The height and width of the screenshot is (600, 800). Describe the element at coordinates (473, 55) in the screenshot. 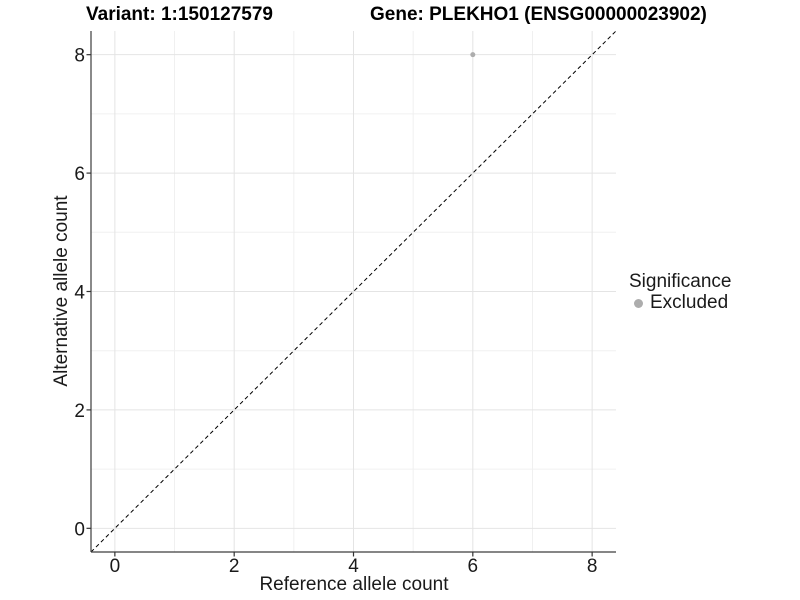

I see `data-point` at that location.